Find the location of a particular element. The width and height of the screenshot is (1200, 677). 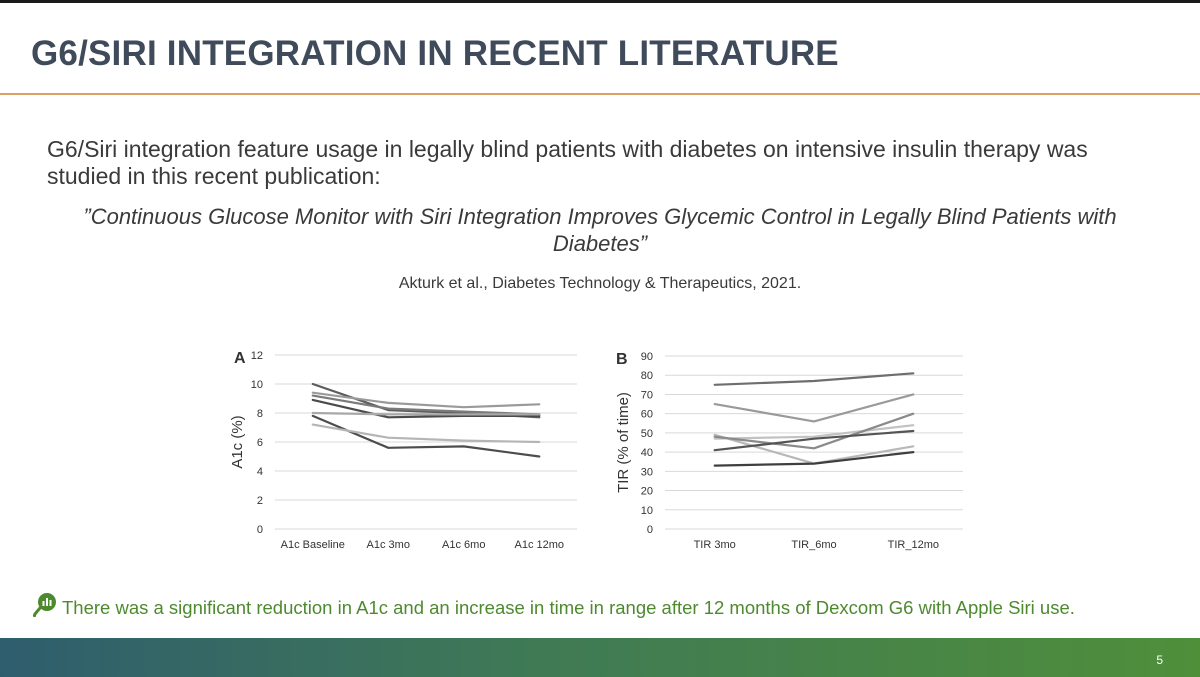

tir-x-tick-label: TIR_12mo is located at coordinates (913, 545).